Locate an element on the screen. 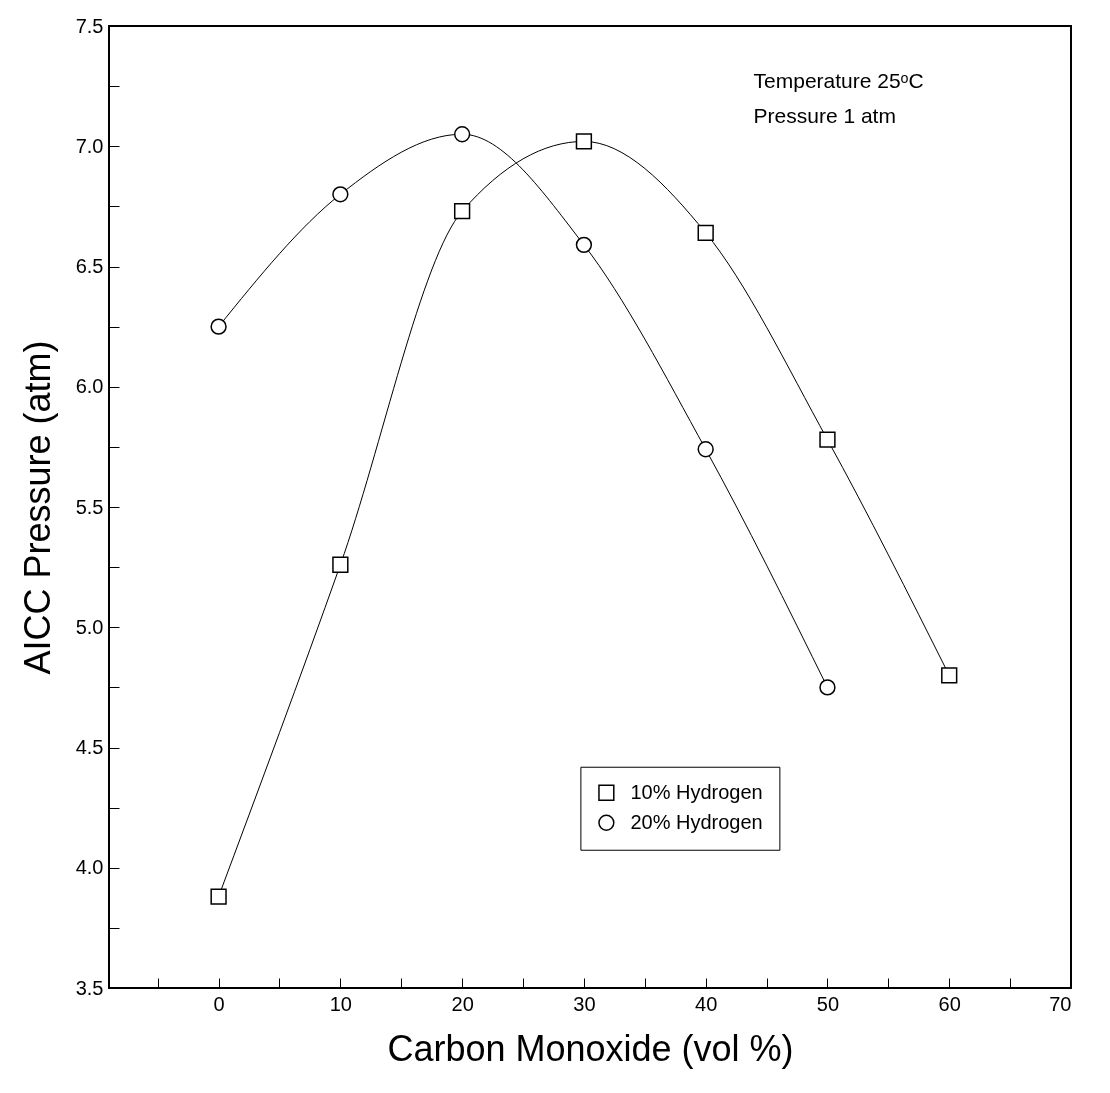  y-tick-label: 5.0 is located at coordinates (89, 626).